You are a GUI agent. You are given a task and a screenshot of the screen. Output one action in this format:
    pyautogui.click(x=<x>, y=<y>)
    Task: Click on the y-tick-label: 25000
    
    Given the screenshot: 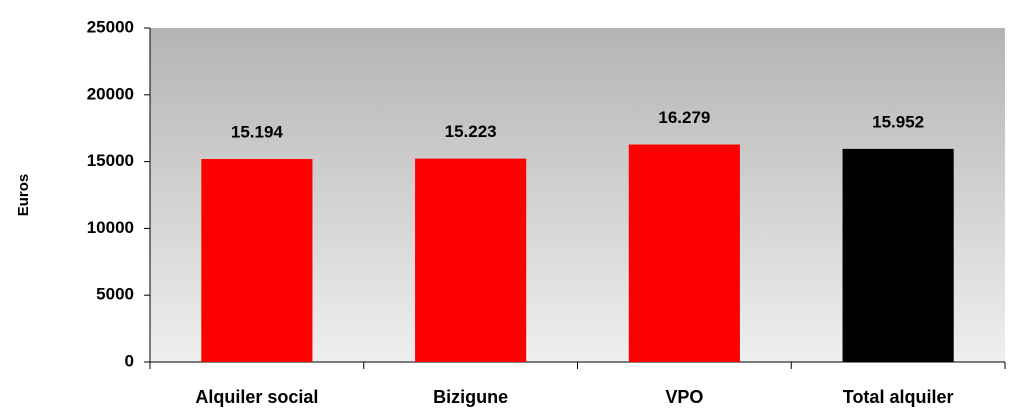 What is the action you would take?
    pyautogui.click(x=110, y=26)
    